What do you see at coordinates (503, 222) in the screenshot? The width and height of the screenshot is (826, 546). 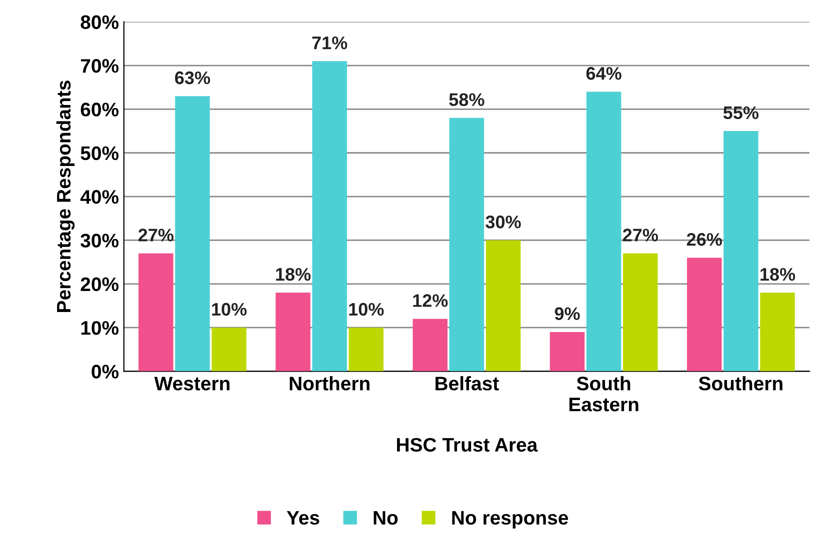 I see `data-label: 30%` at bounding box center [503, 222].